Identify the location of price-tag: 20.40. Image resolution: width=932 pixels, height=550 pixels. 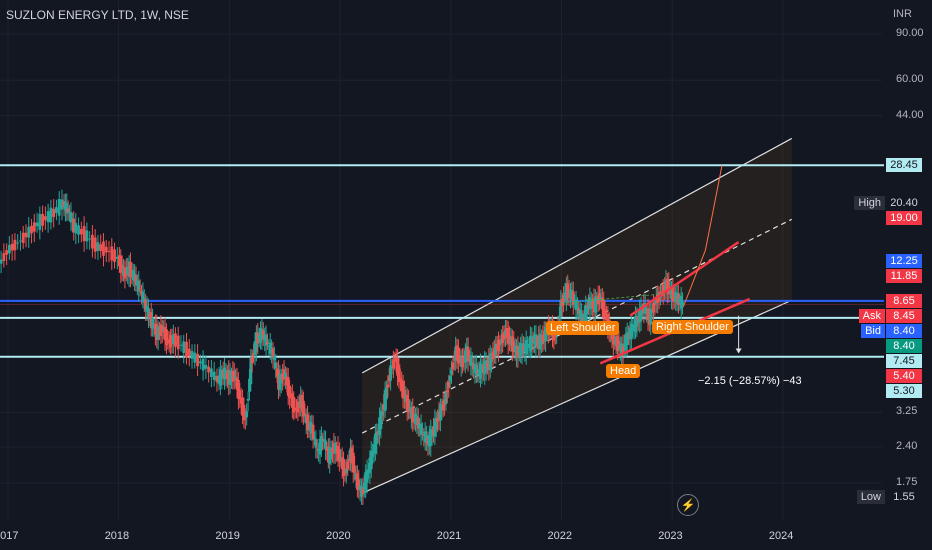
(904, 203).